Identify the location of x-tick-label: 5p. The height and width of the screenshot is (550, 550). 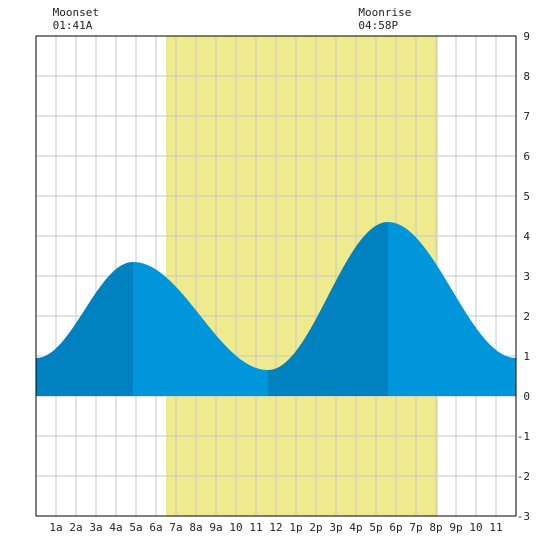
(375, 527).